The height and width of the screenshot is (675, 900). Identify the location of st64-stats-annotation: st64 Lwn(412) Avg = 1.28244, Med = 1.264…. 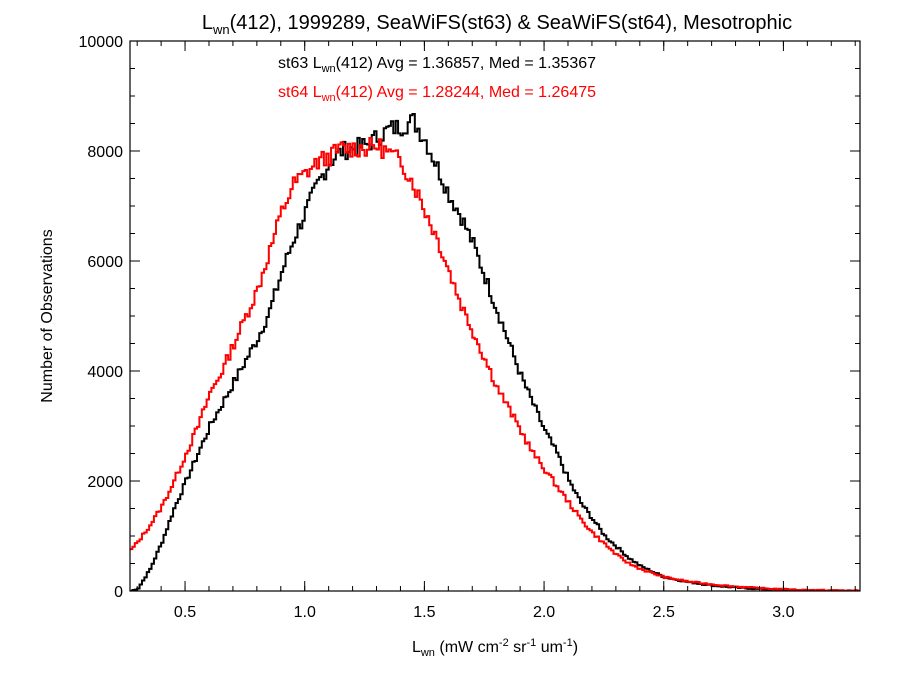
(437, 94).